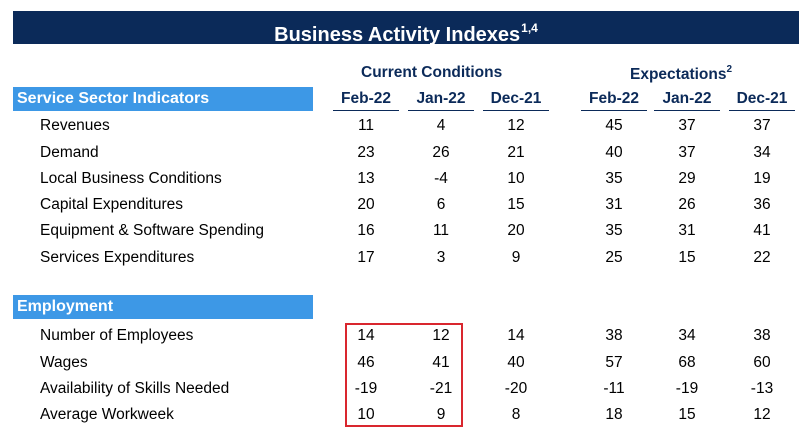  I want to click on column-header-current-jan22: Jan-22, so click(441, 98).